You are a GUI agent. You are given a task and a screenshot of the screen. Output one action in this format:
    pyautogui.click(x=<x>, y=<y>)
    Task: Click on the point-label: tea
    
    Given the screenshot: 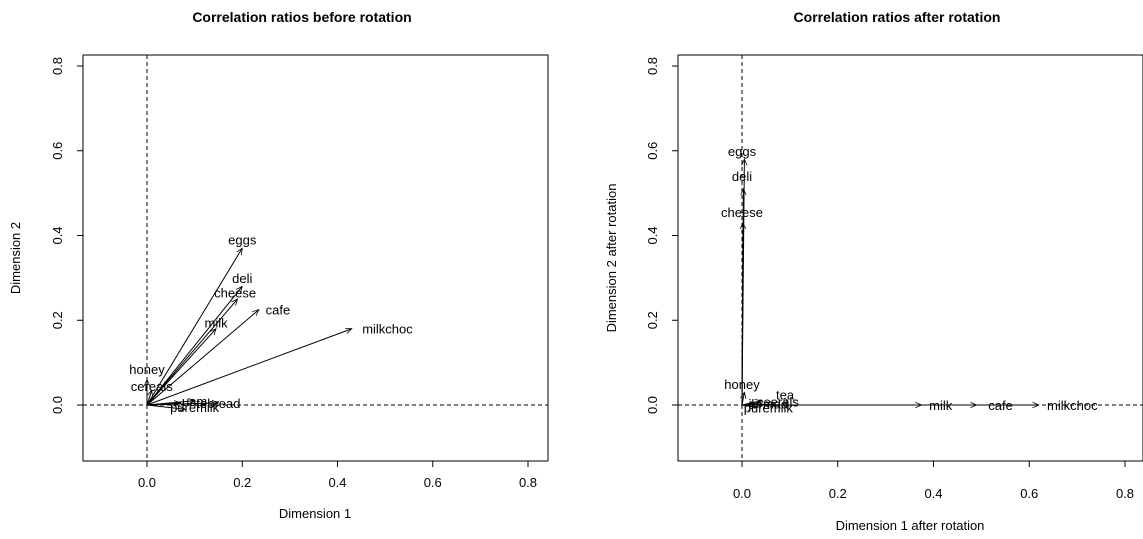 What is the action you would take?
    pyautogui.click(x=785, y=394)
    